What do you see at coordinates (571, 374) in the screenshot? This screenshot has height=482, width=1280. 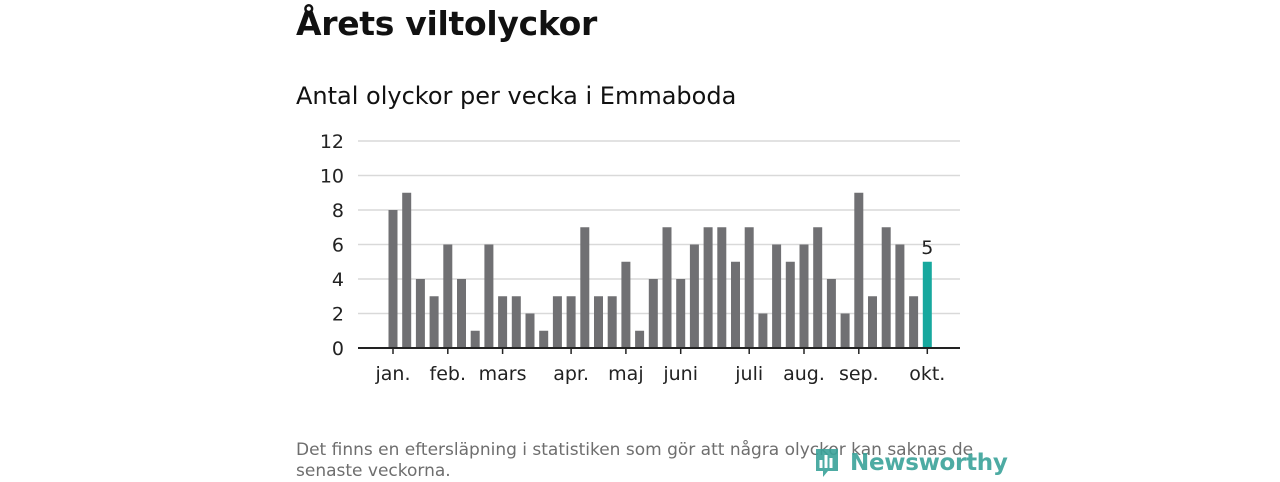 I see `x-tick-label: apr.` at bounding box center [571, 374].